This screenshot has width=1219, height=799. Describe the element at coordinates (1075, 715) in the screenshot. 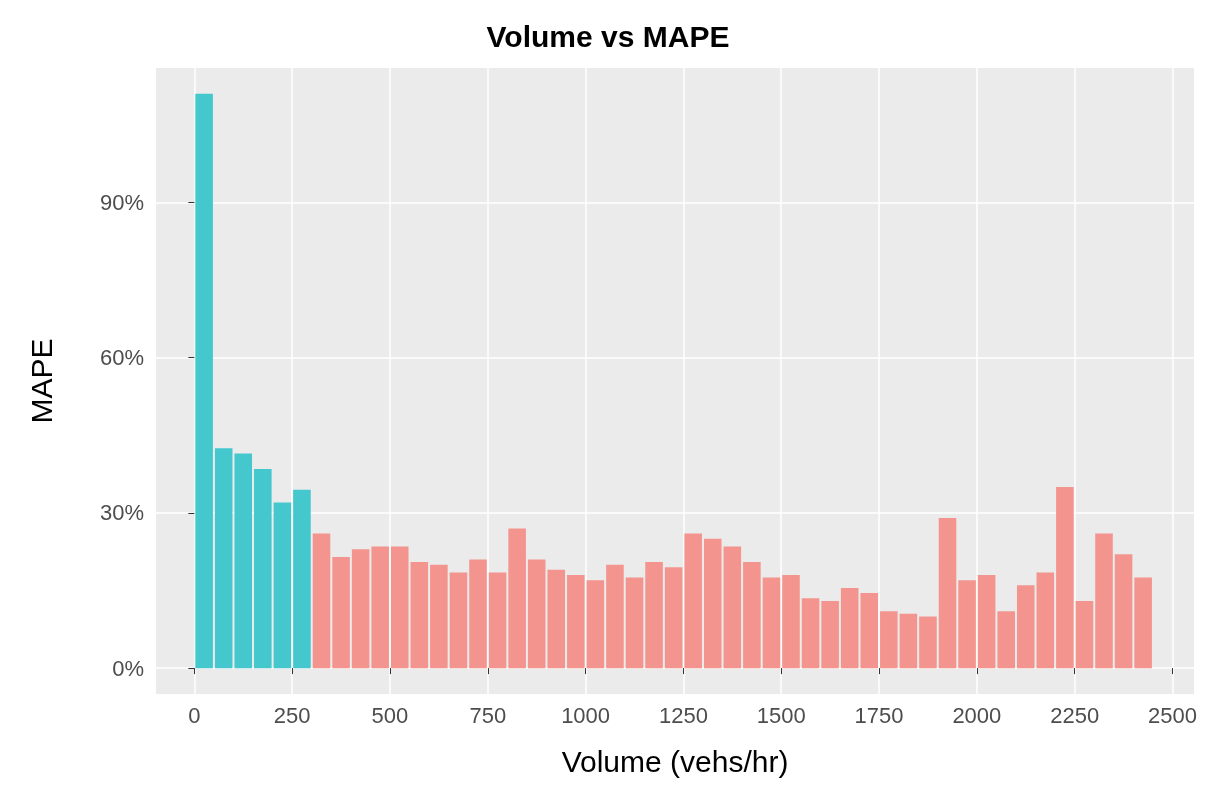

I see `x-tick-label: 2250` at that location.